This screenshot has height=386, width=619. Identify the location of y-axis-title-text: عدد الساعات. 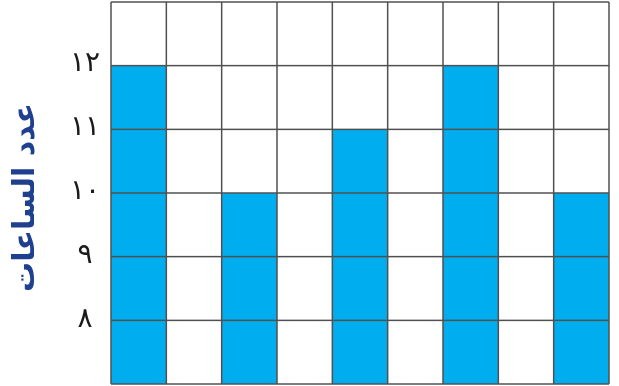
(24, 197).